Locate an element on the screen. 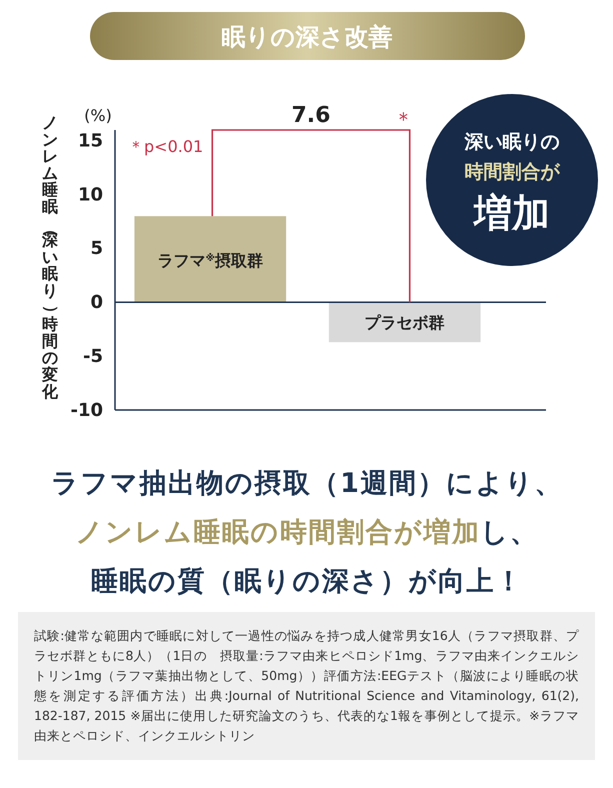 This screenshot has width=613, height=788. y-tick-label: 15 is located at coordinates (90, 141).